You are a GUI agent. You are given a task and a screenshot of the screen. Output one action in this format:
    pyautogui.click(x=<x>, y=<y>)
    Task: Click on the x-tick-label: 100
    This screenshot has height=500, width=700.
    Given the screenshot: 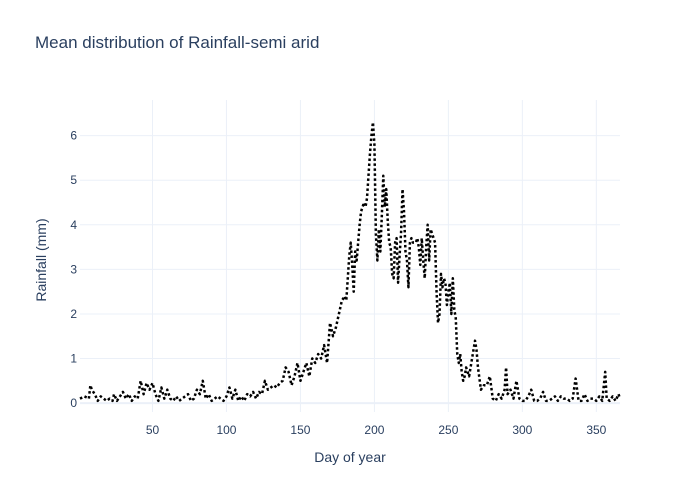 What is the action you would take?
    pyautogui.click(x=226, y=430)
    